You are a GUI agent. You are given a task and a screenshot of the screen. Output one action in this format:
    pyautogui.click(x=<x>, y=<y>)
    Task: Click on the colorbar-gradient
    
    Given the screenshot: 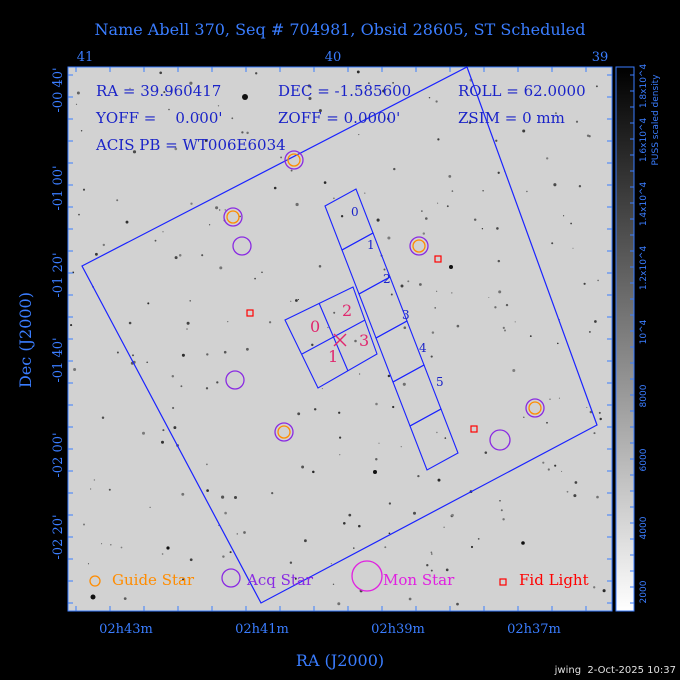 What is the action you would take?
    pyautogui.click(x=625, y=339)
    